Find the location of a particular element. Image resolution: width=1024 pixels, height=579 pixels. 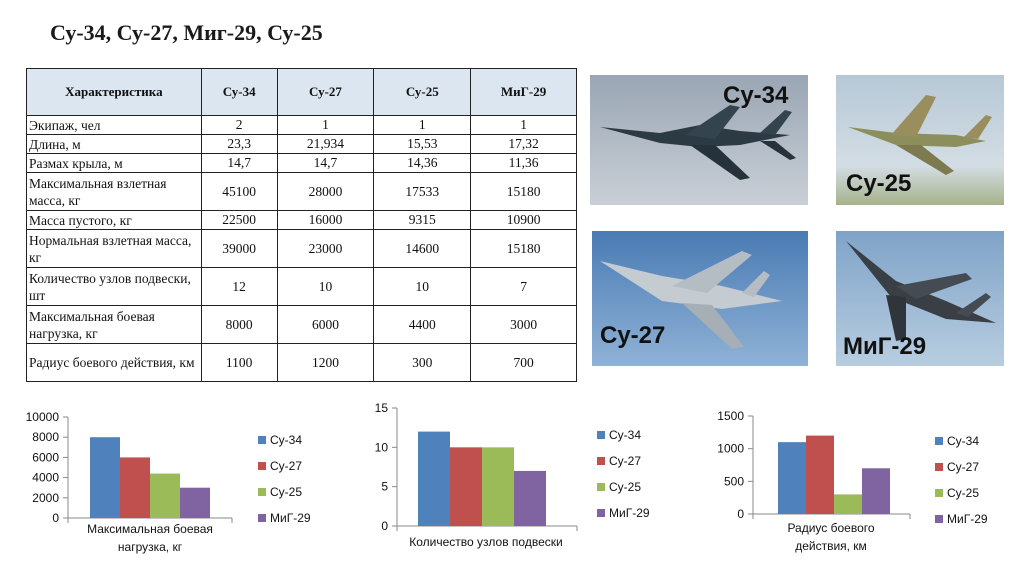

y-tick-label: 500 is located at coordinates (734, 481).